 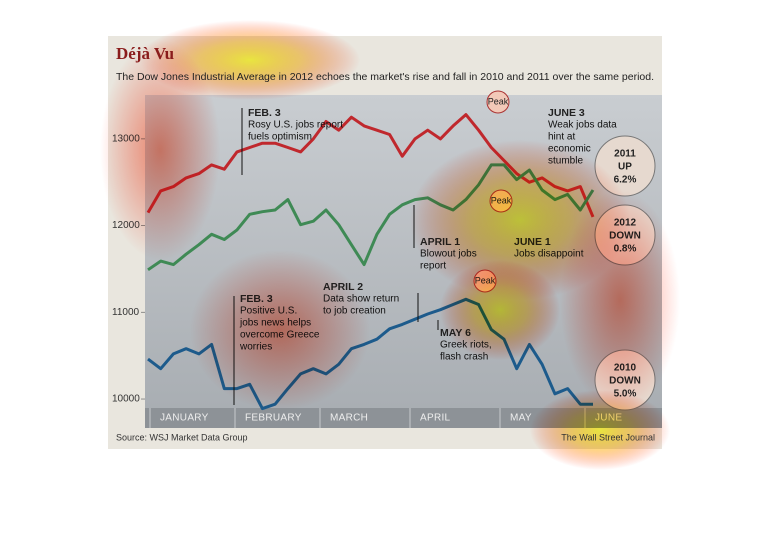 What do you see at coordinates (435, 418) in the screenshot?
I see `month-label: APRIL` at bounding box center [435, 418].